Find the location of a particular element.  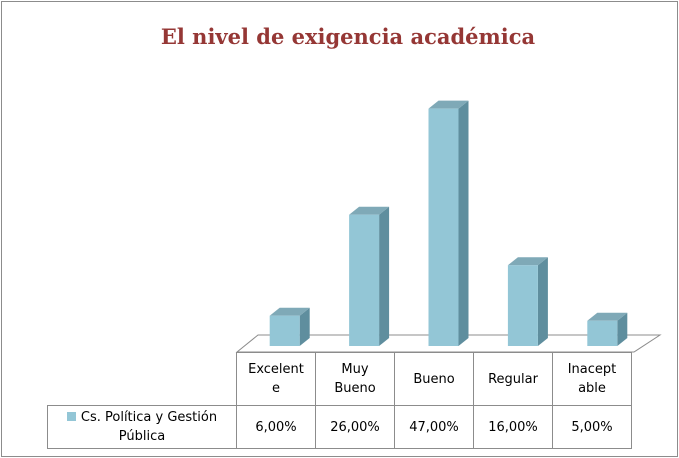

legend-key is located at coordinates (71, 416).